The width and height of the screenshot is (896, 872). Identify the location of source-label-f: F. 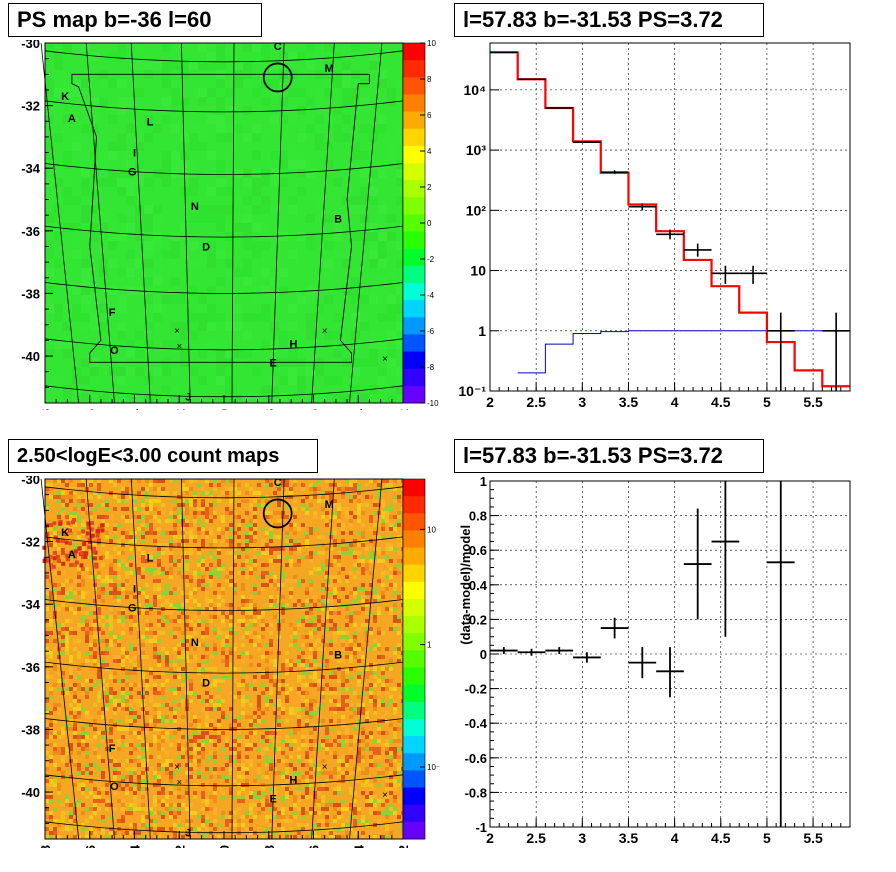
(112, 313).